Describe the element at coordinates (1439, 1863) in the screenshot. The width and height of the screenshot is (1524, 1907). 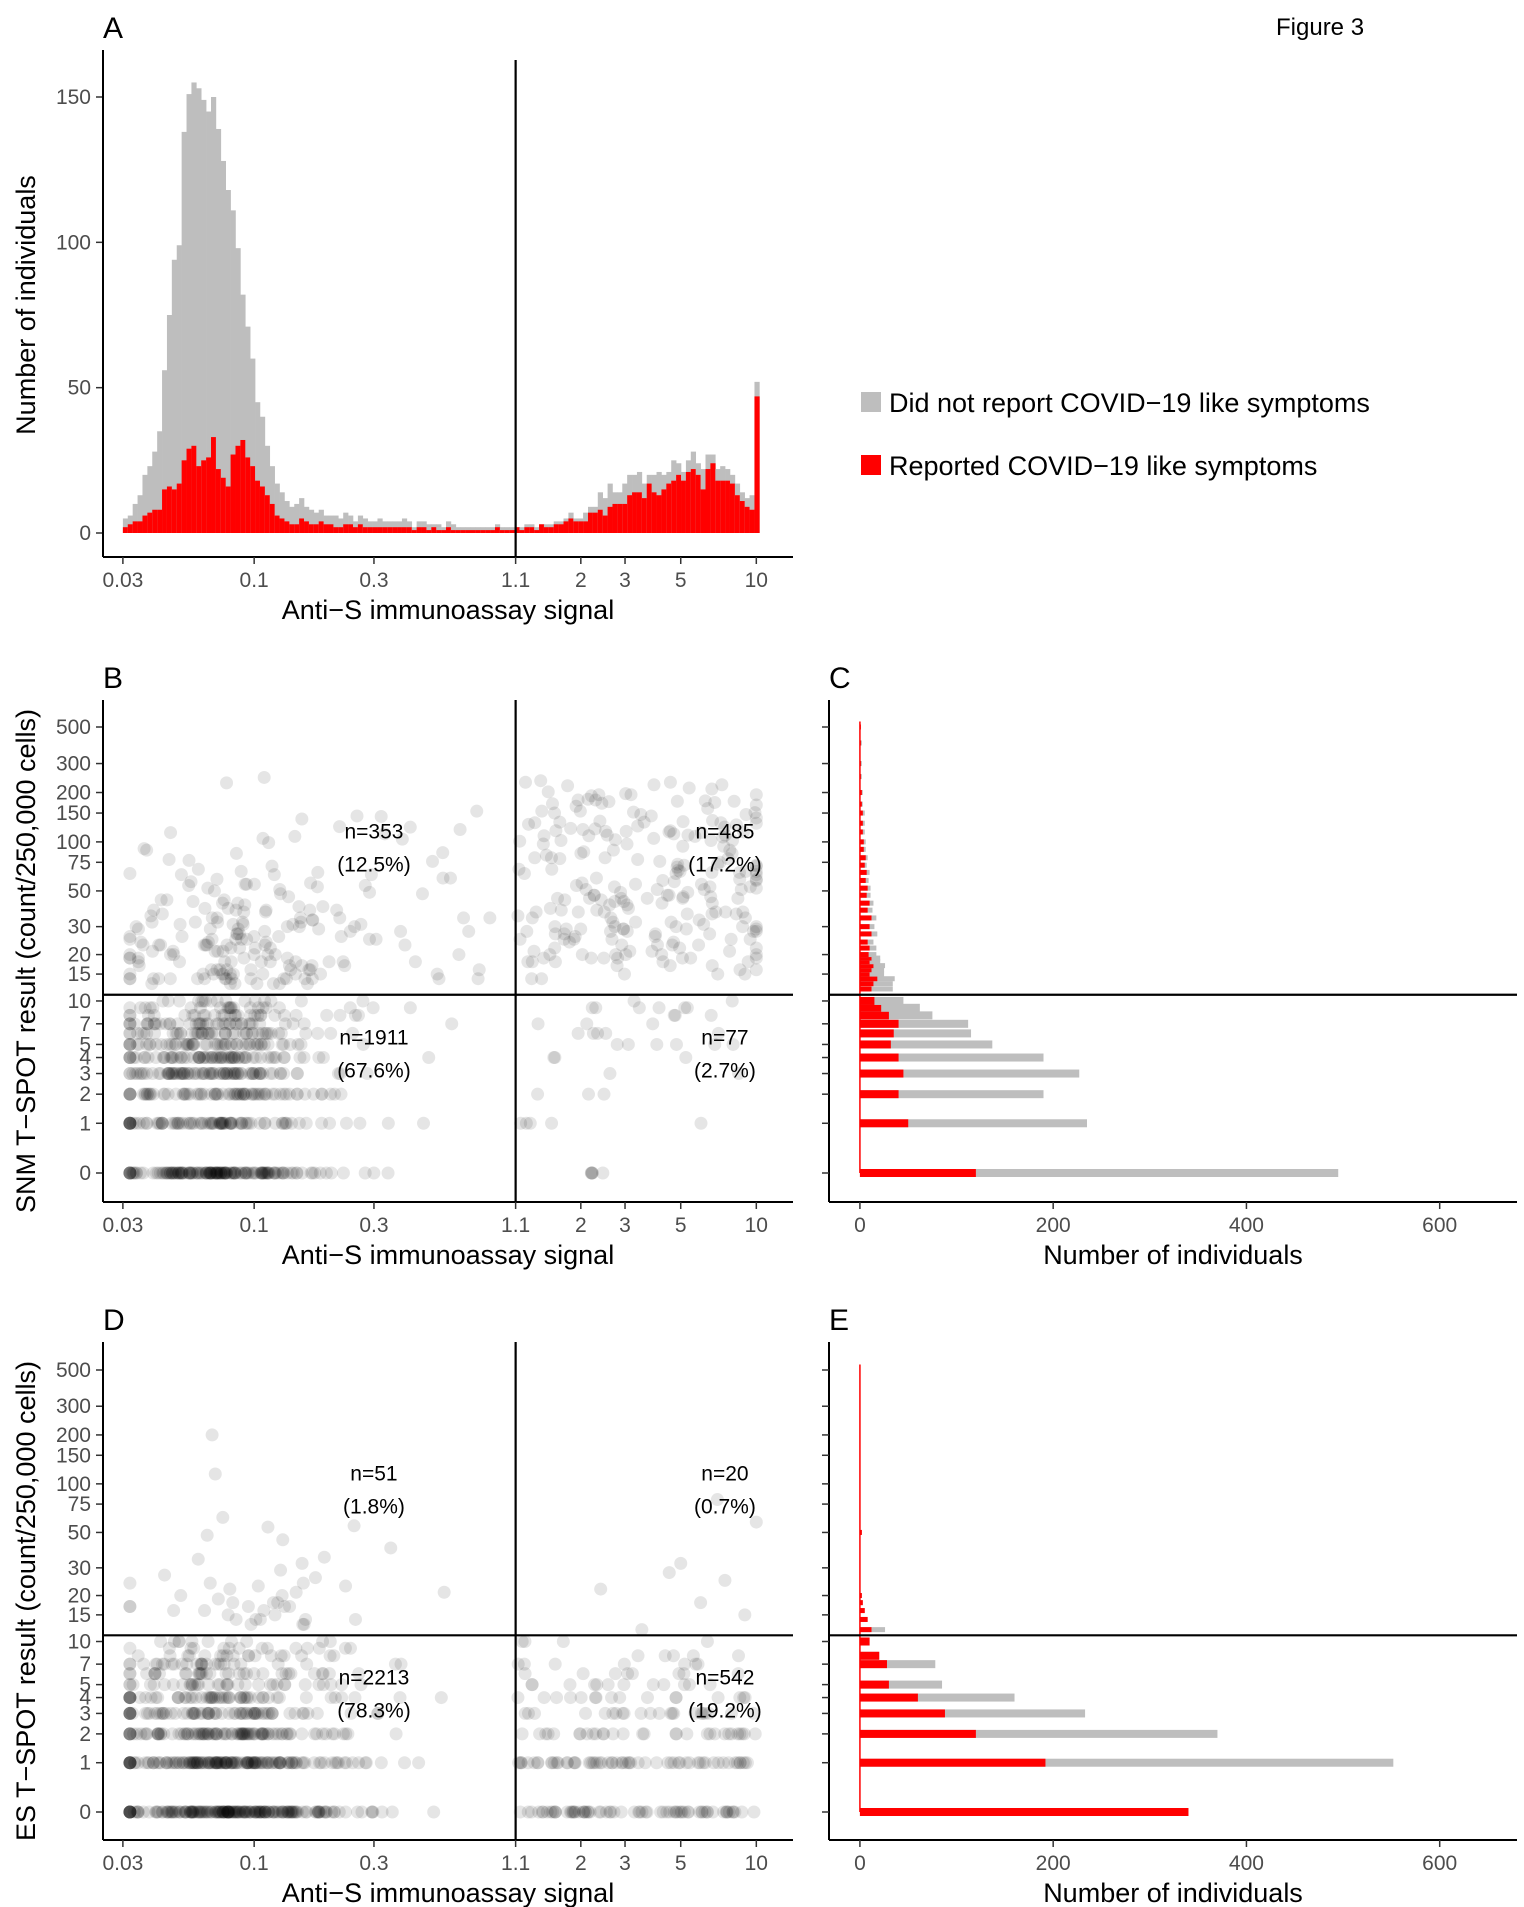
I see `panel-e-x-tick-label: 600` at that location.